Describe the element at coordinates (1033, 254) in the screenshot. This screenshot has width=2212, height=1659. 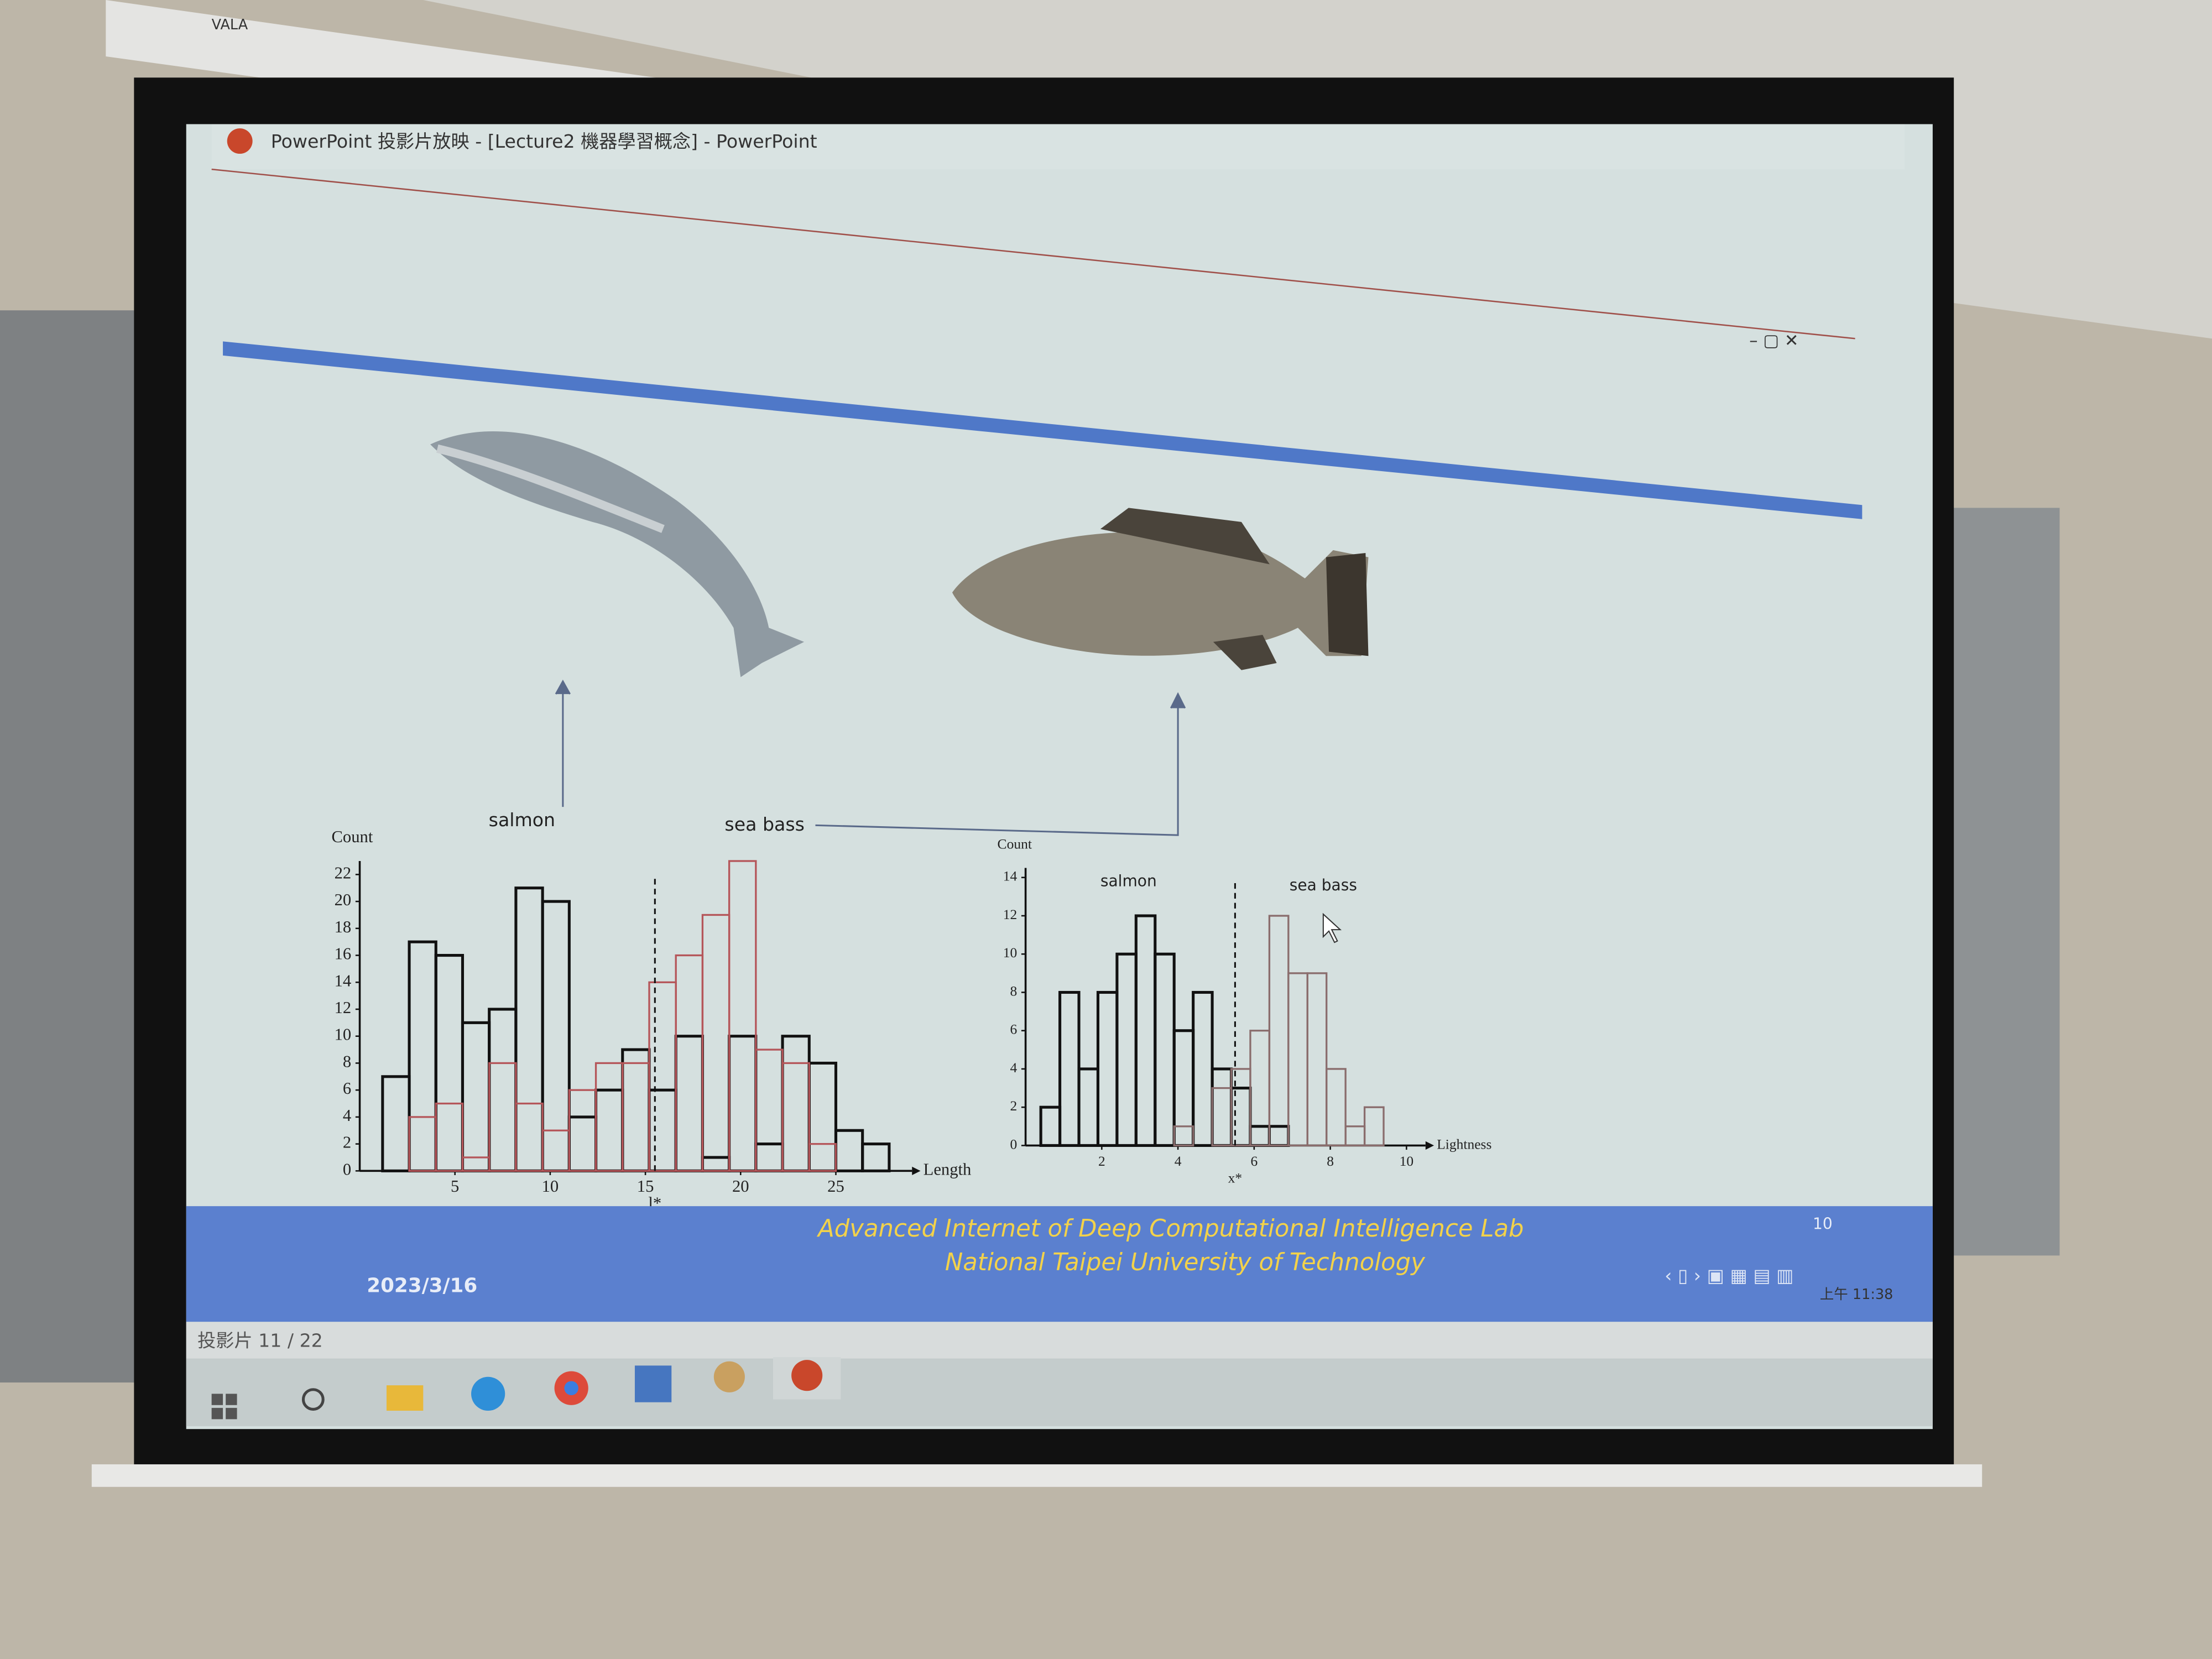
I see `title-underline` at that location.